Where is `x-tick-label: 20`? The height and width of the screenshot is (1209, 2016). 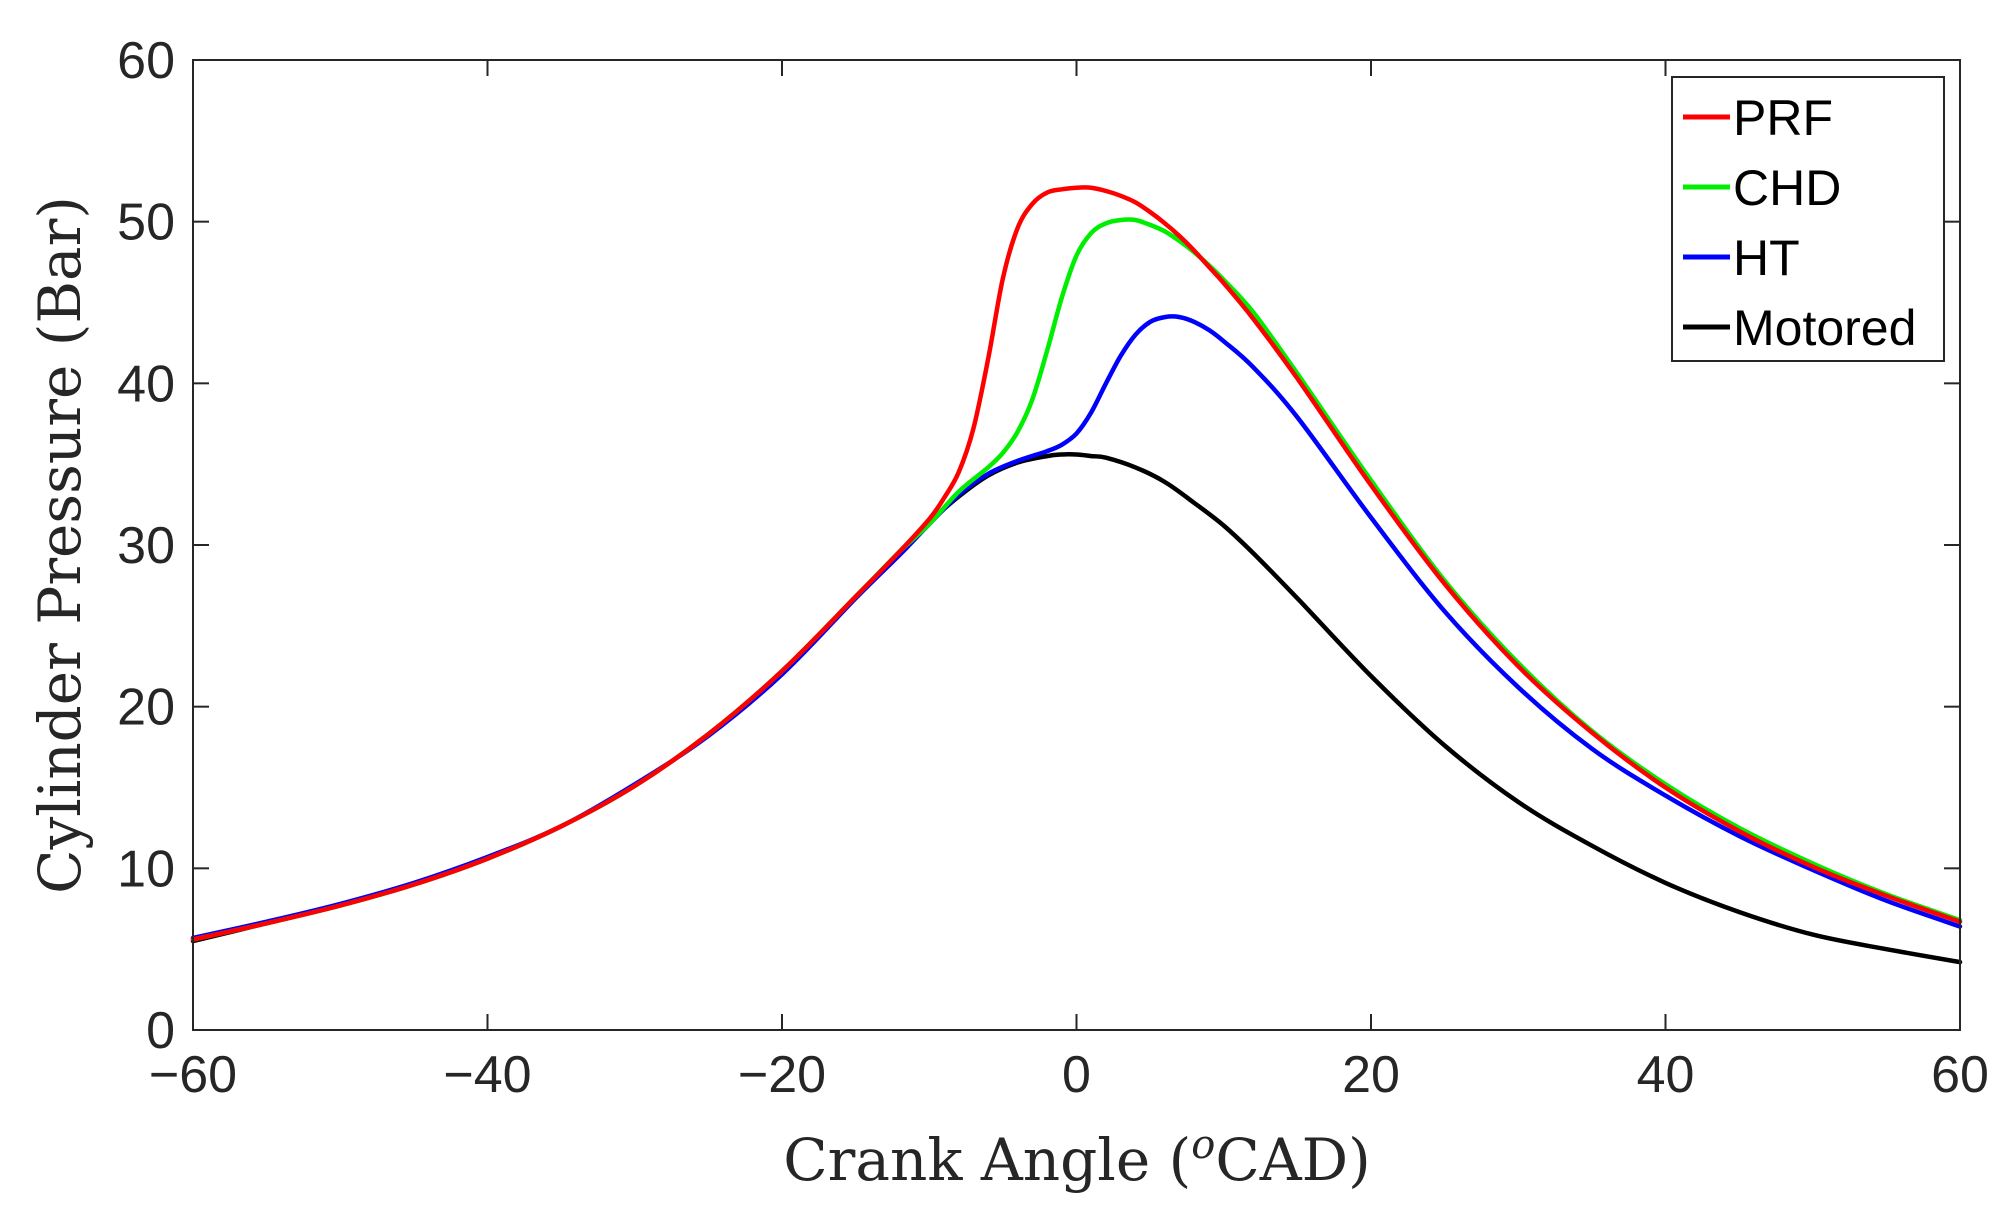 x-tick-label: 20 is located at coordinates (1371, 1075).